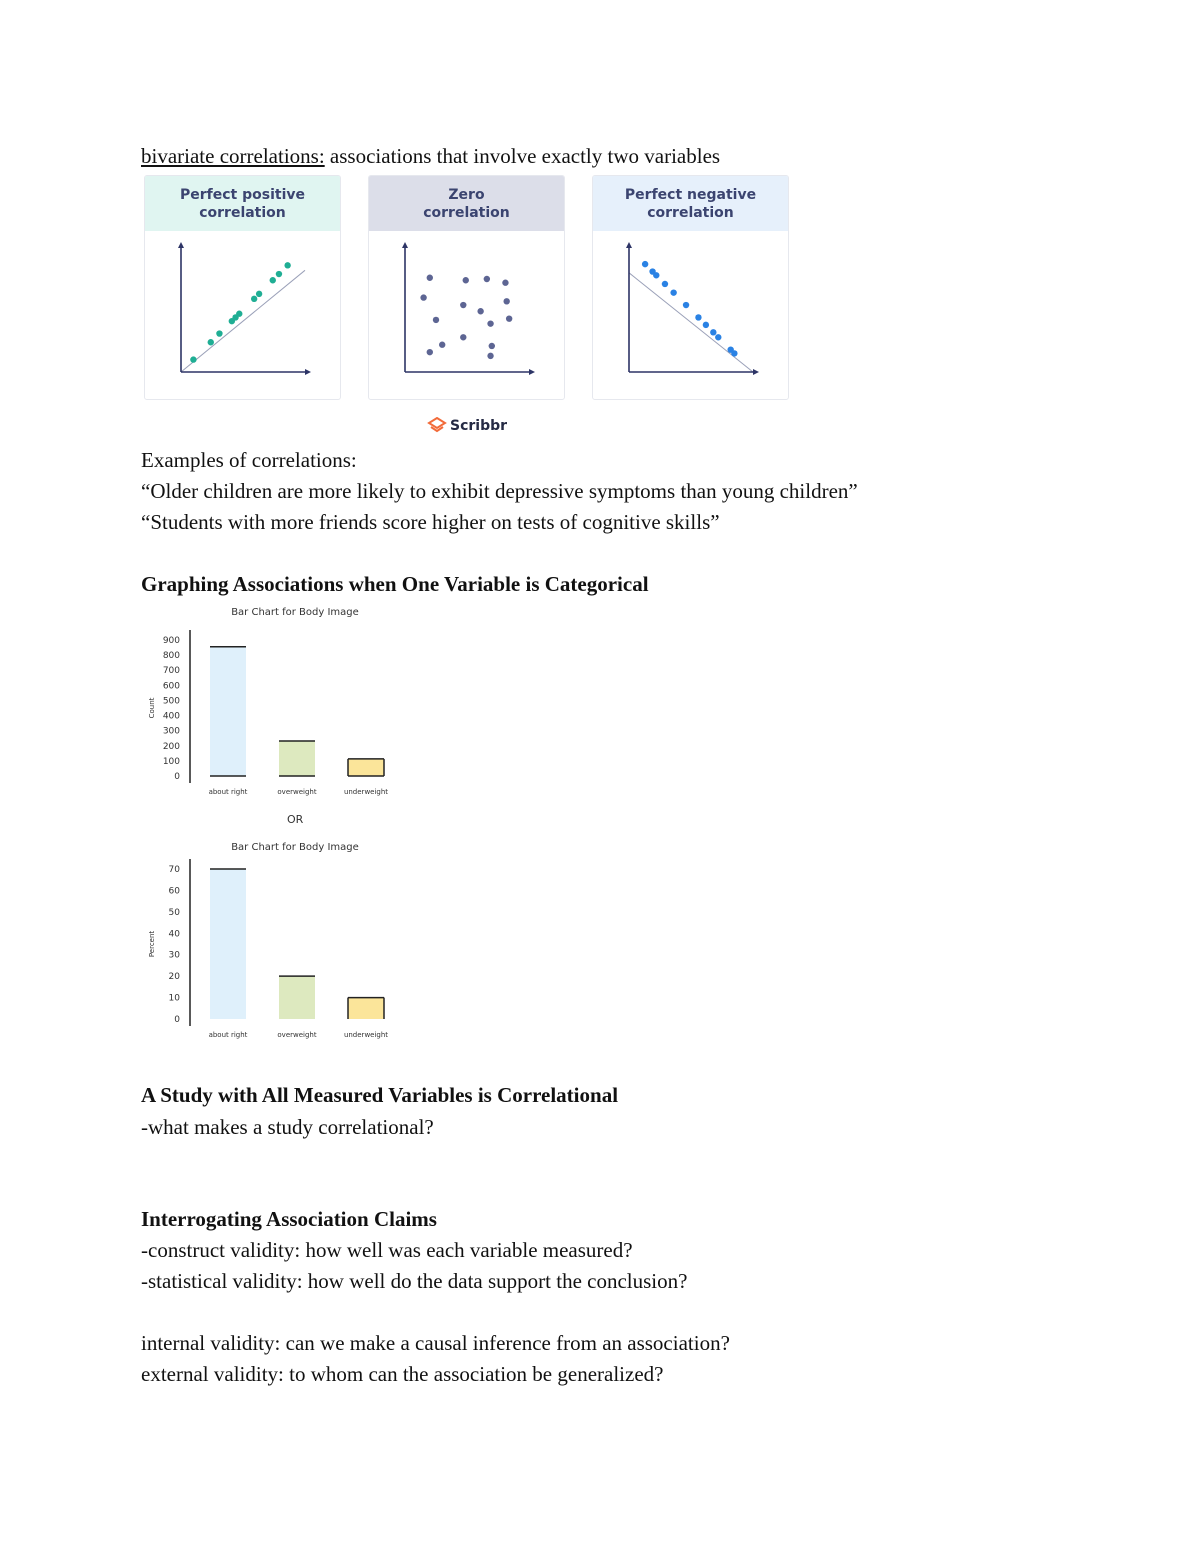  I want to click on y-tick-label: 50, so click(175, 913).